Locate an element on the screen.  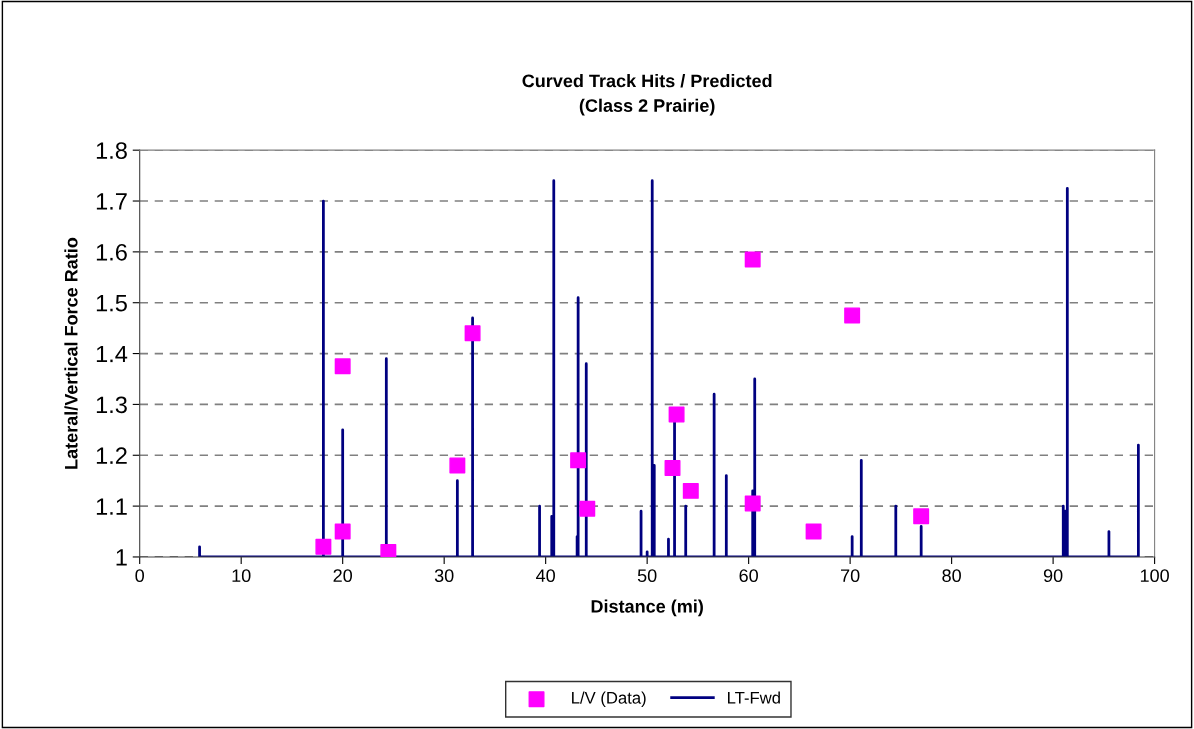
x-tick-label: 90 is located at coordinates (1053, 576).